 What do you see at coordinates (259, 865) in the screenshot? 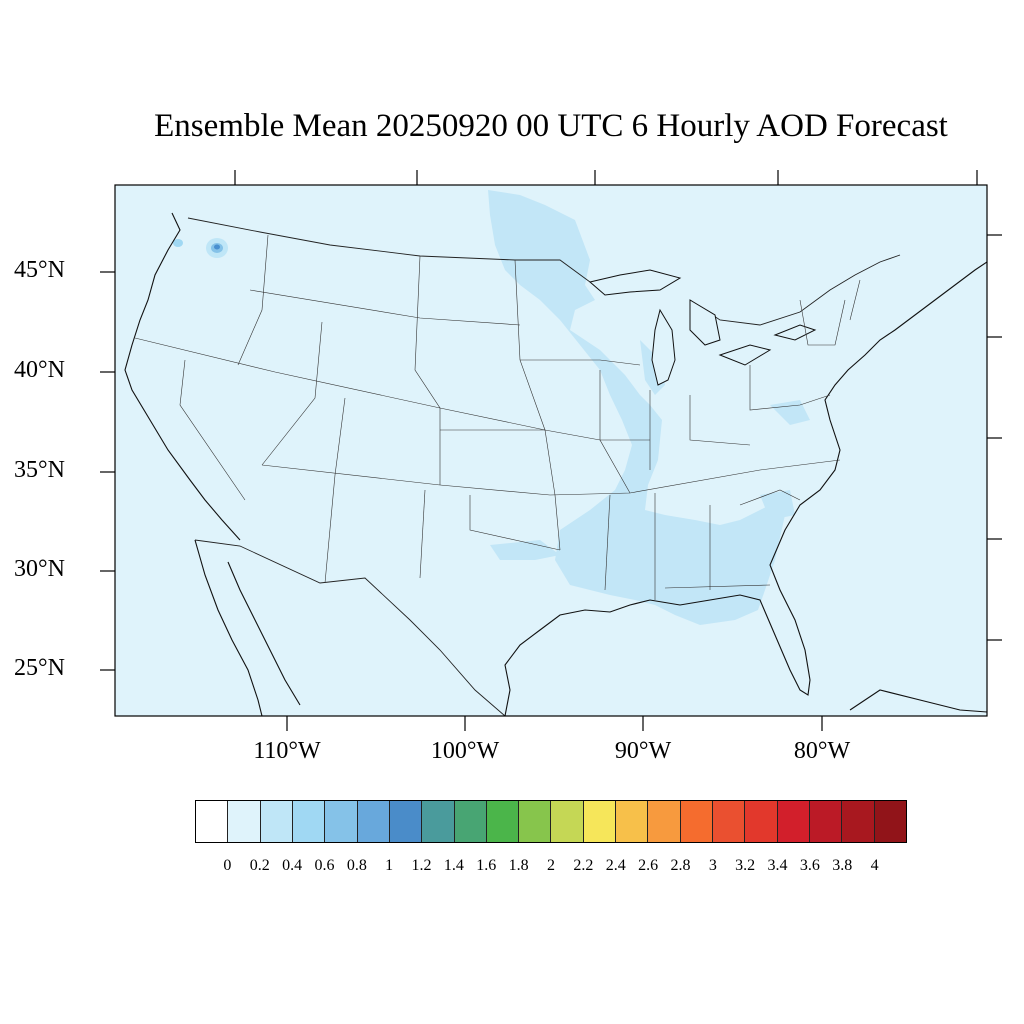
I see `colorbar-label: 0.2` at bounding box center [259, 865].